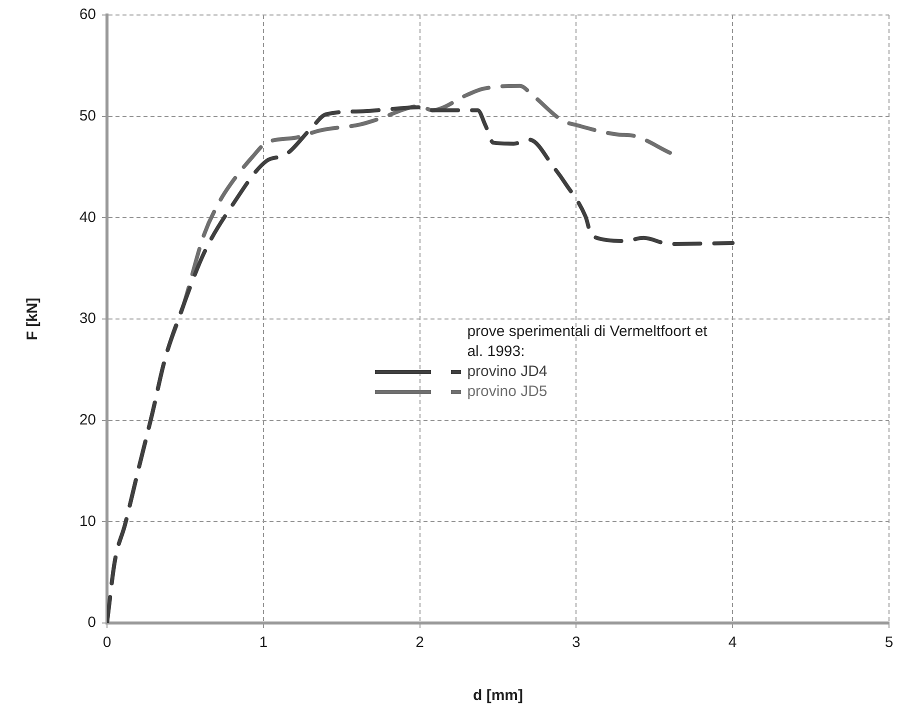  What do you see at coordinates (87, 319) in the screenshot?
I see `y-tick-label: 30` at bounding box center [87, 319].